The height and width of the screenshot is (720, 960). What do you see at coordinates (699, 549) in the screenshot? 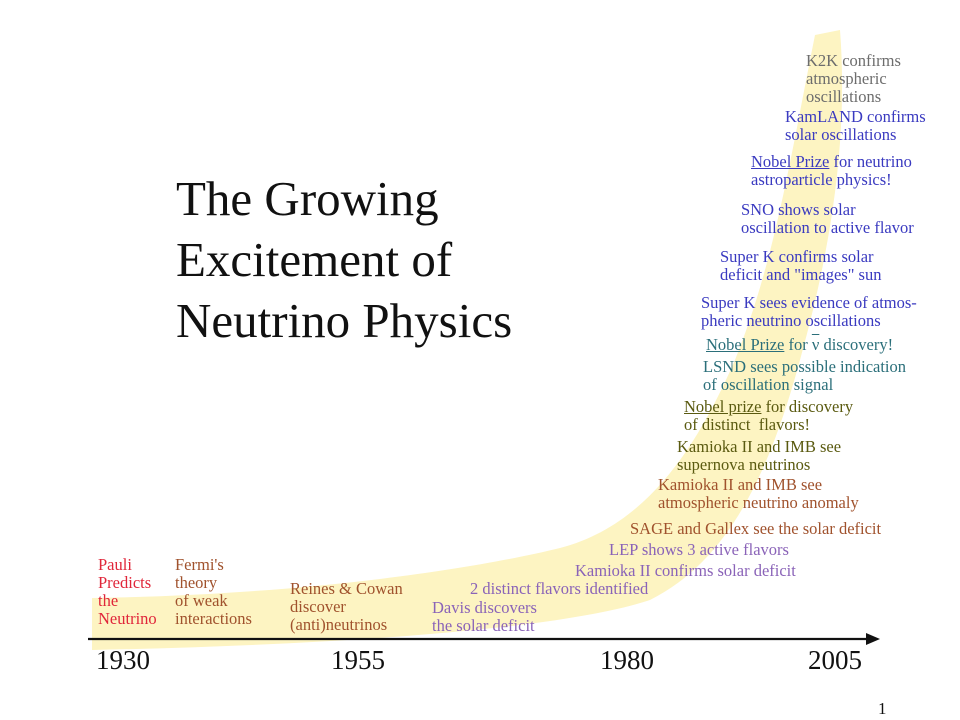
I see `event-lep: LEP shows 3 active flavors` at bounding box center [699, 549].